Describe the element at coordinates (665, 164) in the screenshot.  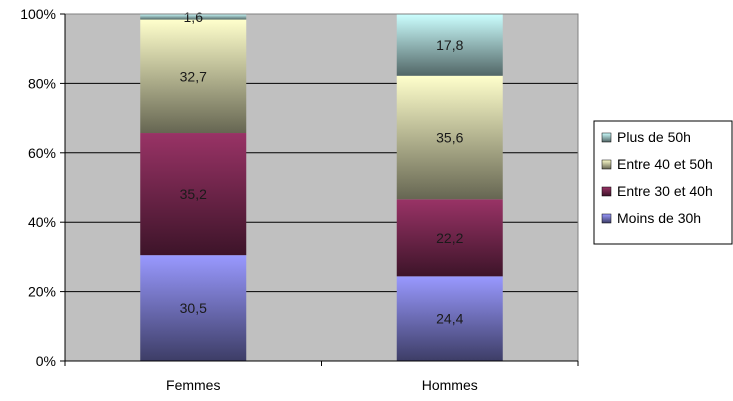
I see `legend-label: Entre 40 et 50h` at that location.